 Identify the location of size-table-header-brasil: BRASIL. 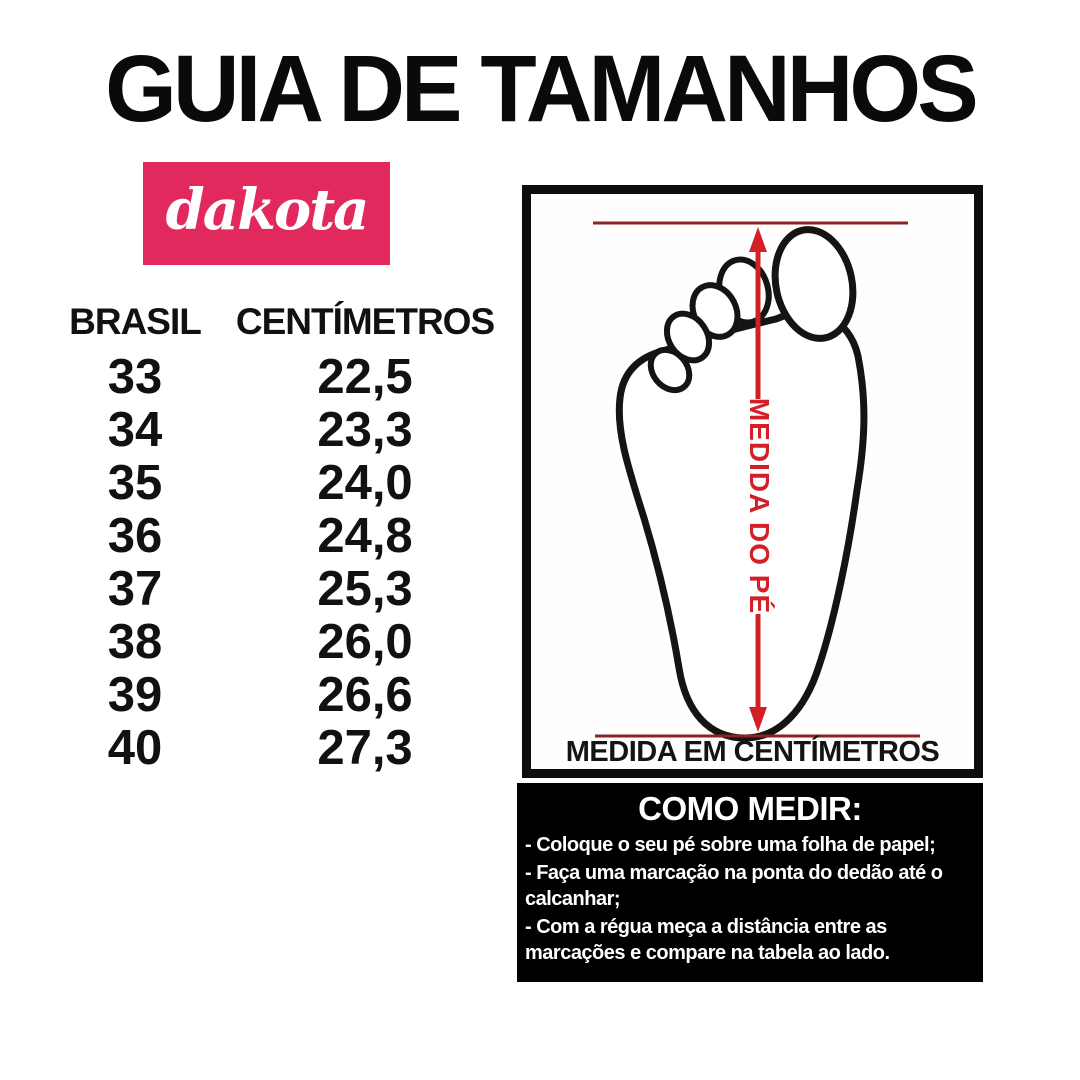
(135, 321).